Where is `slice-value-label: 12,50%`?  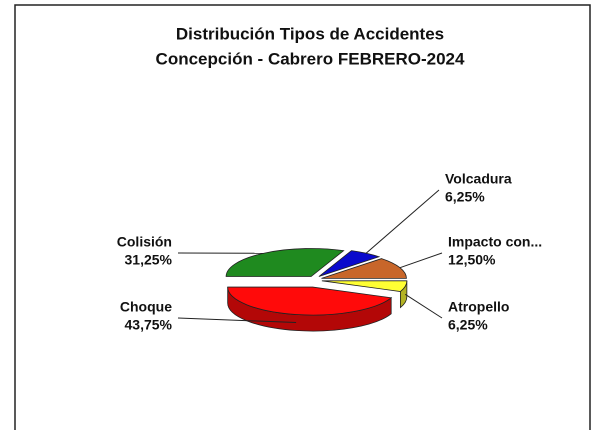 slice-value-label: 12,50% is located at coordinates (472, 260).